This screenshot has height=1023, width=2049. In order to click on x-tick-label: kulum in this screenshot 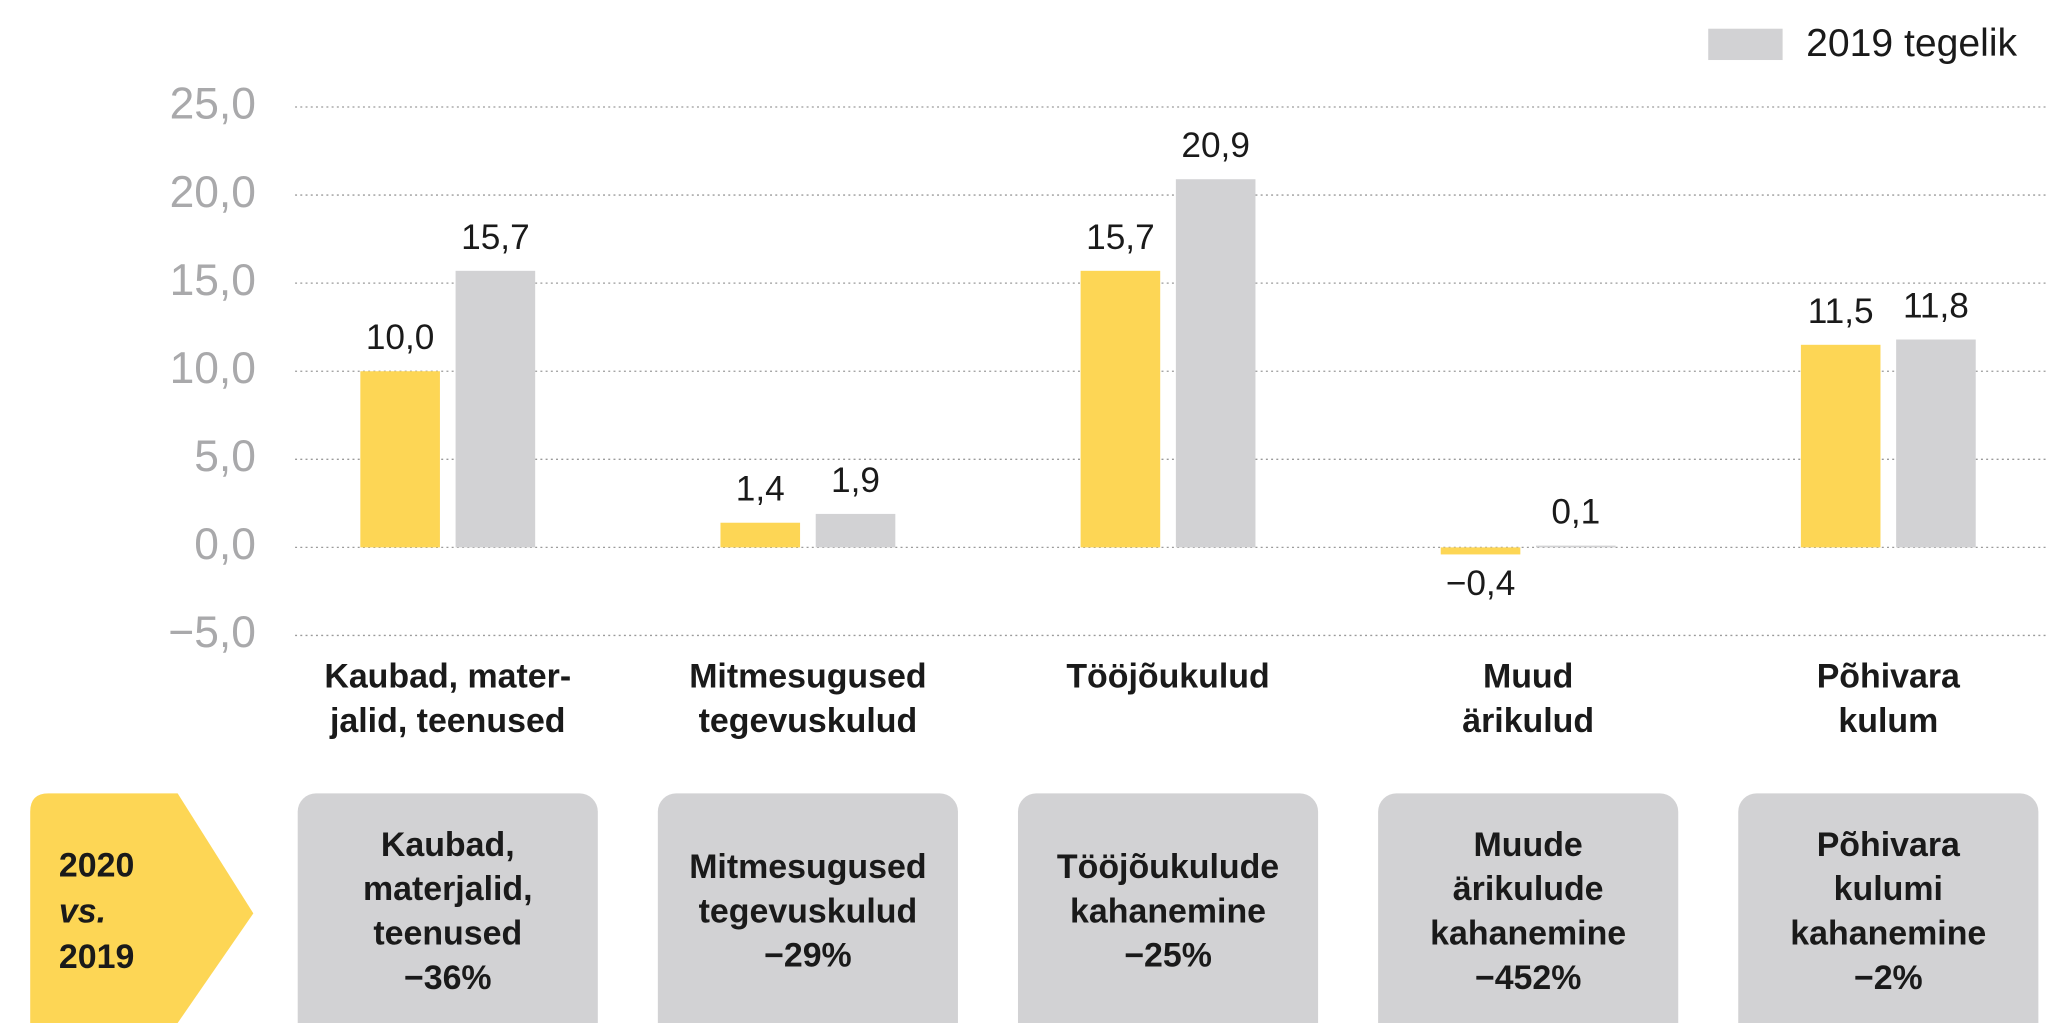, I will do `click(1888, 721)`.